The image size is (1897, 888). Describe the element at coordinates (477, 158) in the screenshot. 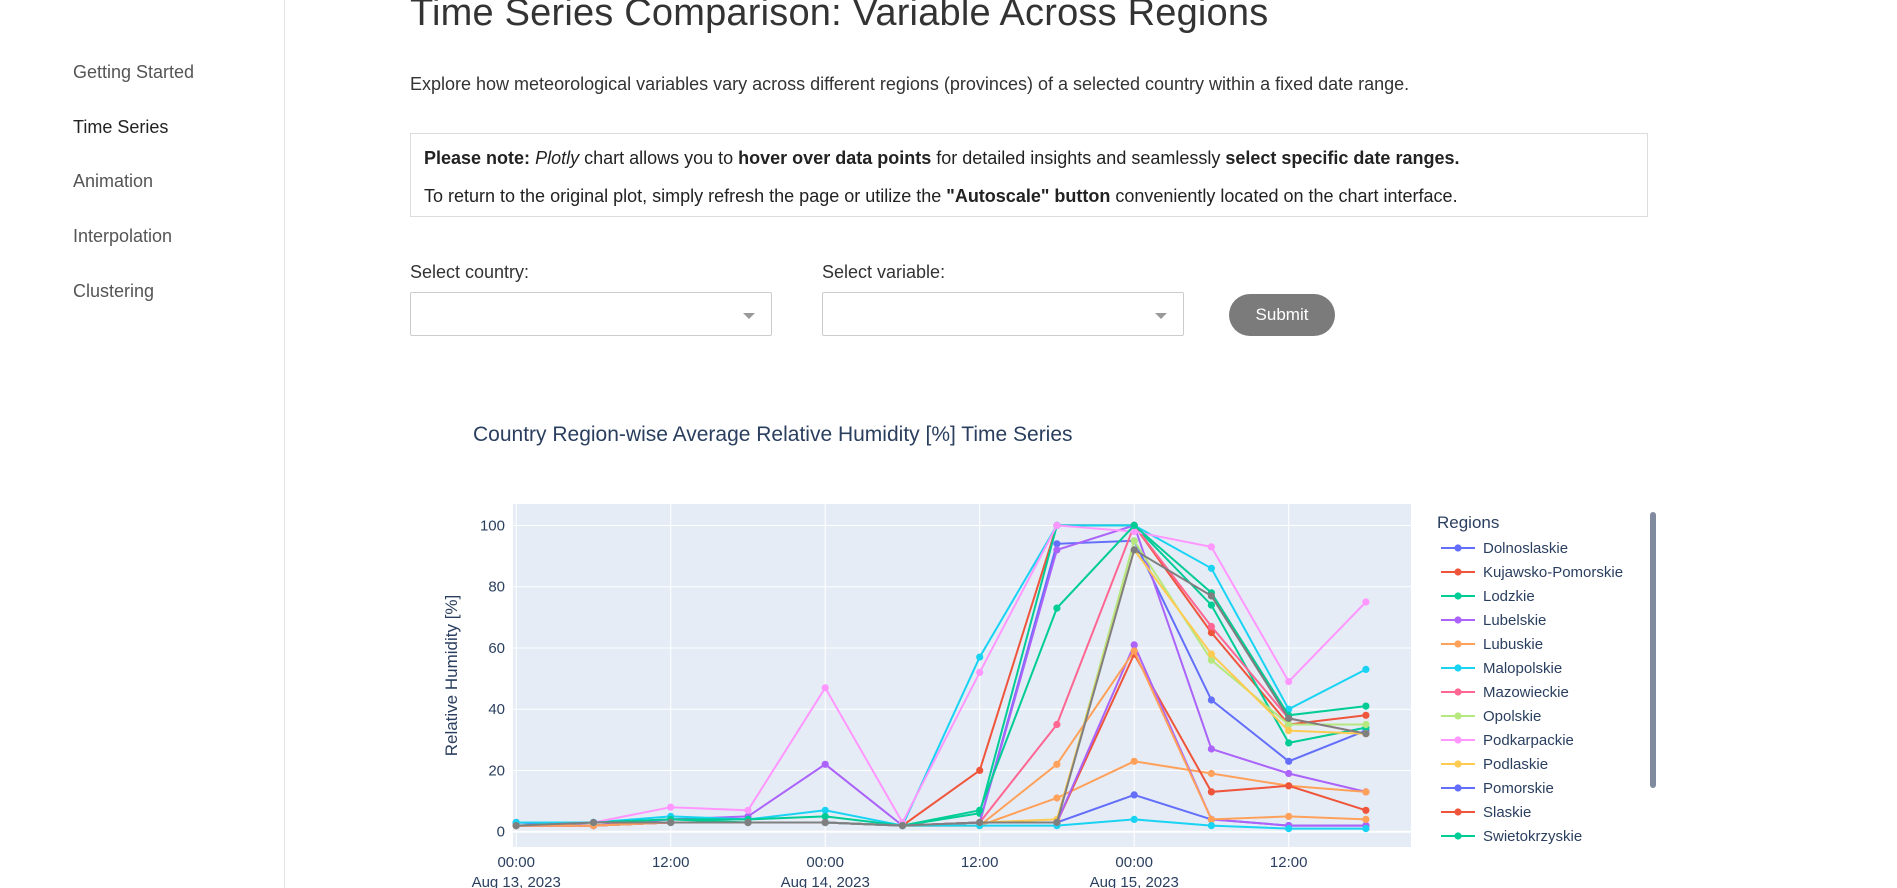

I see `note-lead: Please note:` at that location.